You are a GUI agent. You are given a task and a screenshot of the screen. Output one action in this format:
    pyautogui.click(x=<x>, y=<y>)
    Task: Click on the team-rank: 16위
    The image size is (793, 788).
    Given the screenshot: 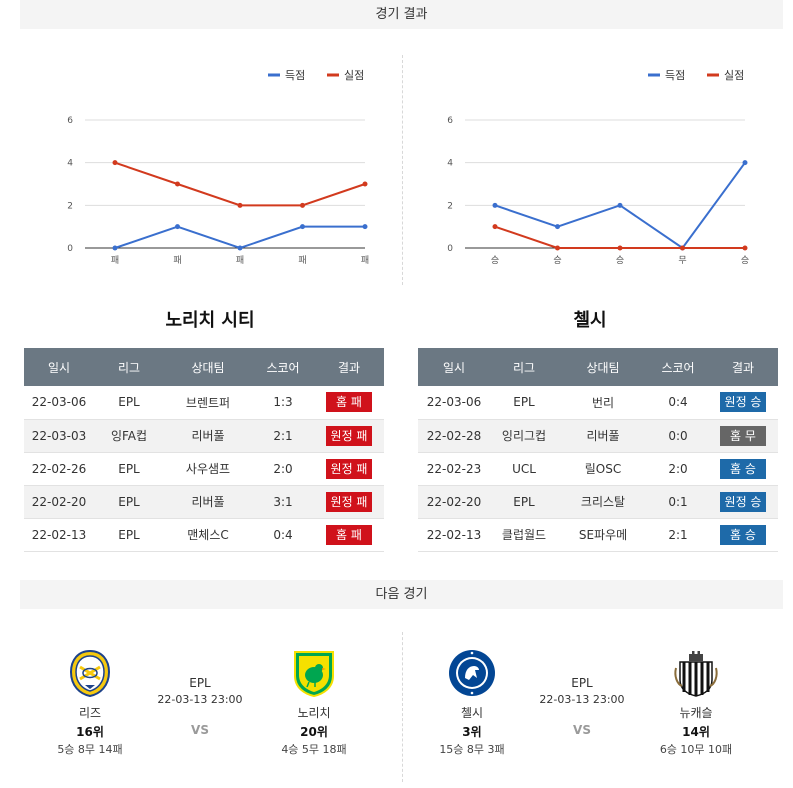 What is the action you would take?
    pyautogui.click(x=90, y=732)
    